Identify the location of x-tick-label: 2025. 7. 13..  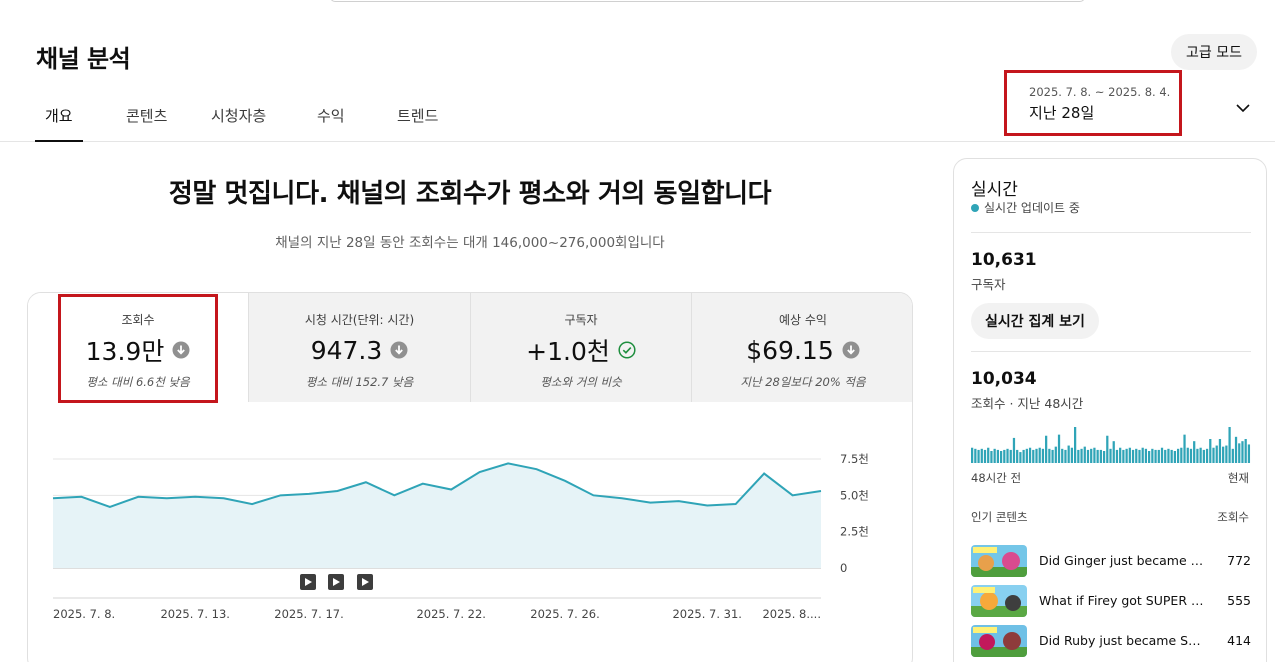
(195, 614).